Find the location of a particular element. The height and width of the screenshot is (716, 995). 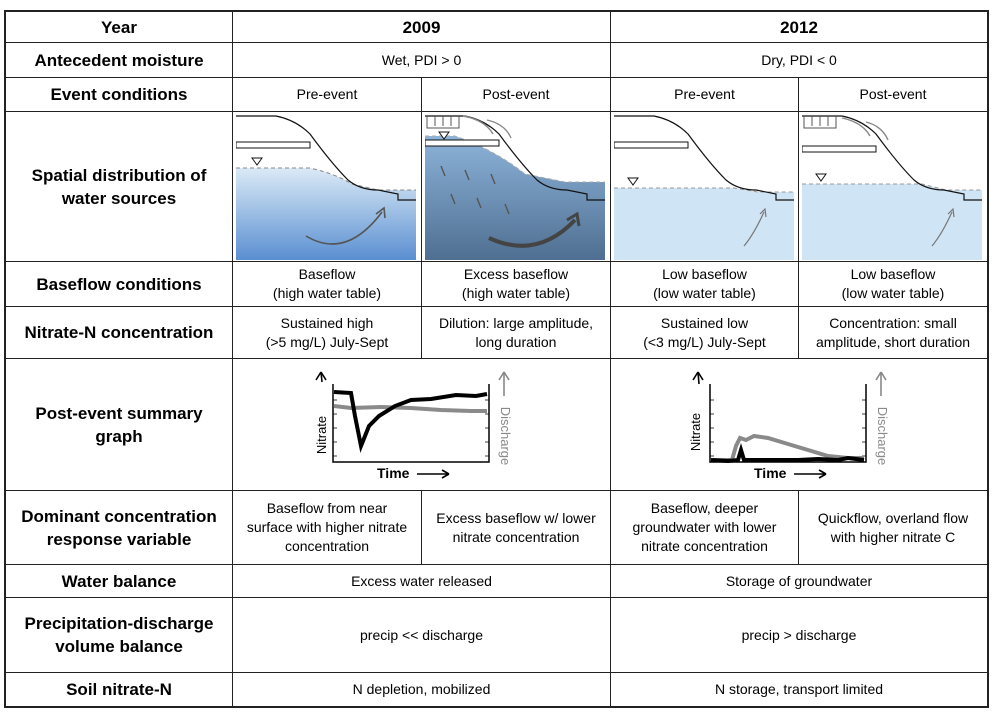

nitrate-2012-pre: Sustained low (<3 mg/L) July-Sept is located at coordinates (704, 332).